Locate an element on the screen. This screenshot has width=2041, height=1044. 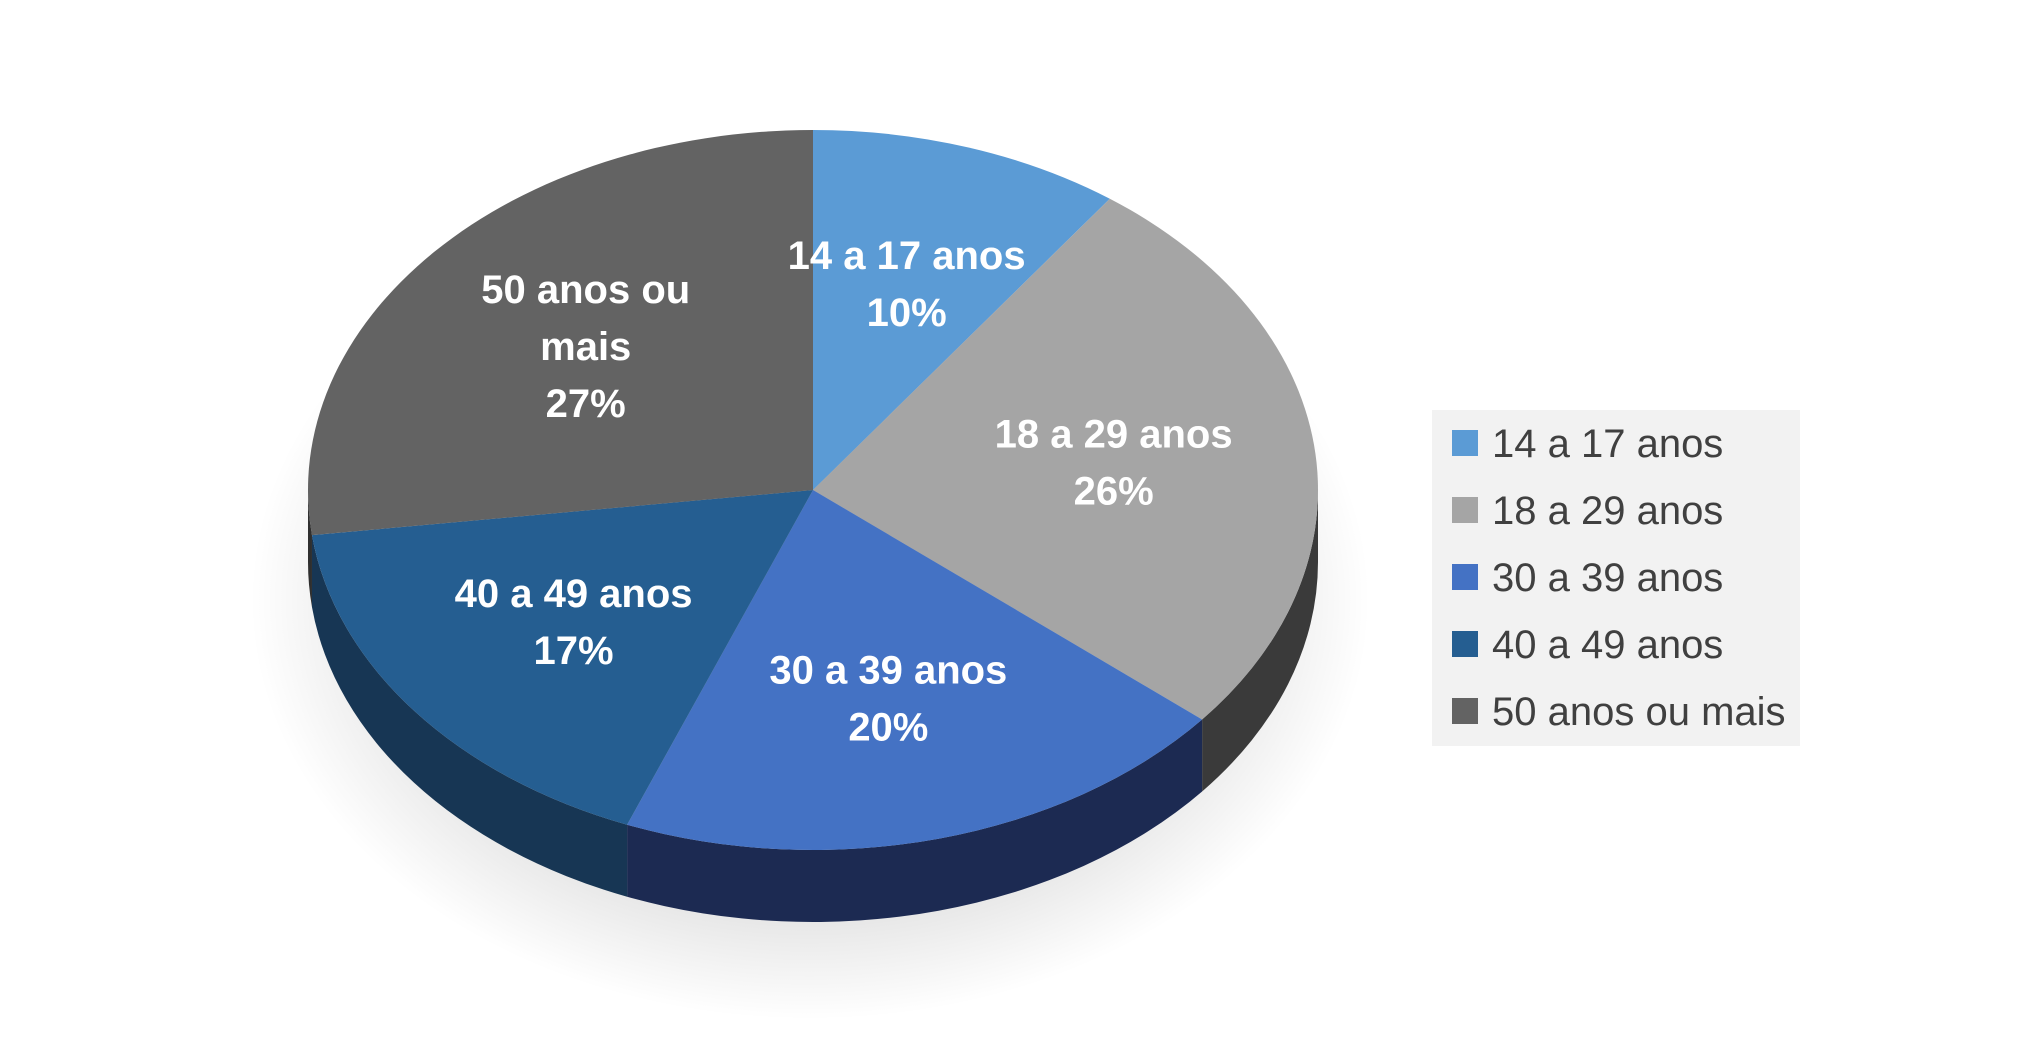
pie-side-50-anos-ou-mais is located at coordinates (310, 549).